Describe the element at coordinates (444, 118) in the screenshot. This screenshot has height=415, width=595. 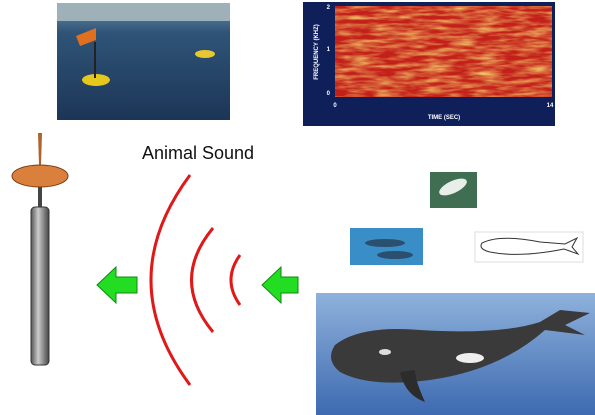
I see `x-axis-label: TIME (SEC)` at that location.